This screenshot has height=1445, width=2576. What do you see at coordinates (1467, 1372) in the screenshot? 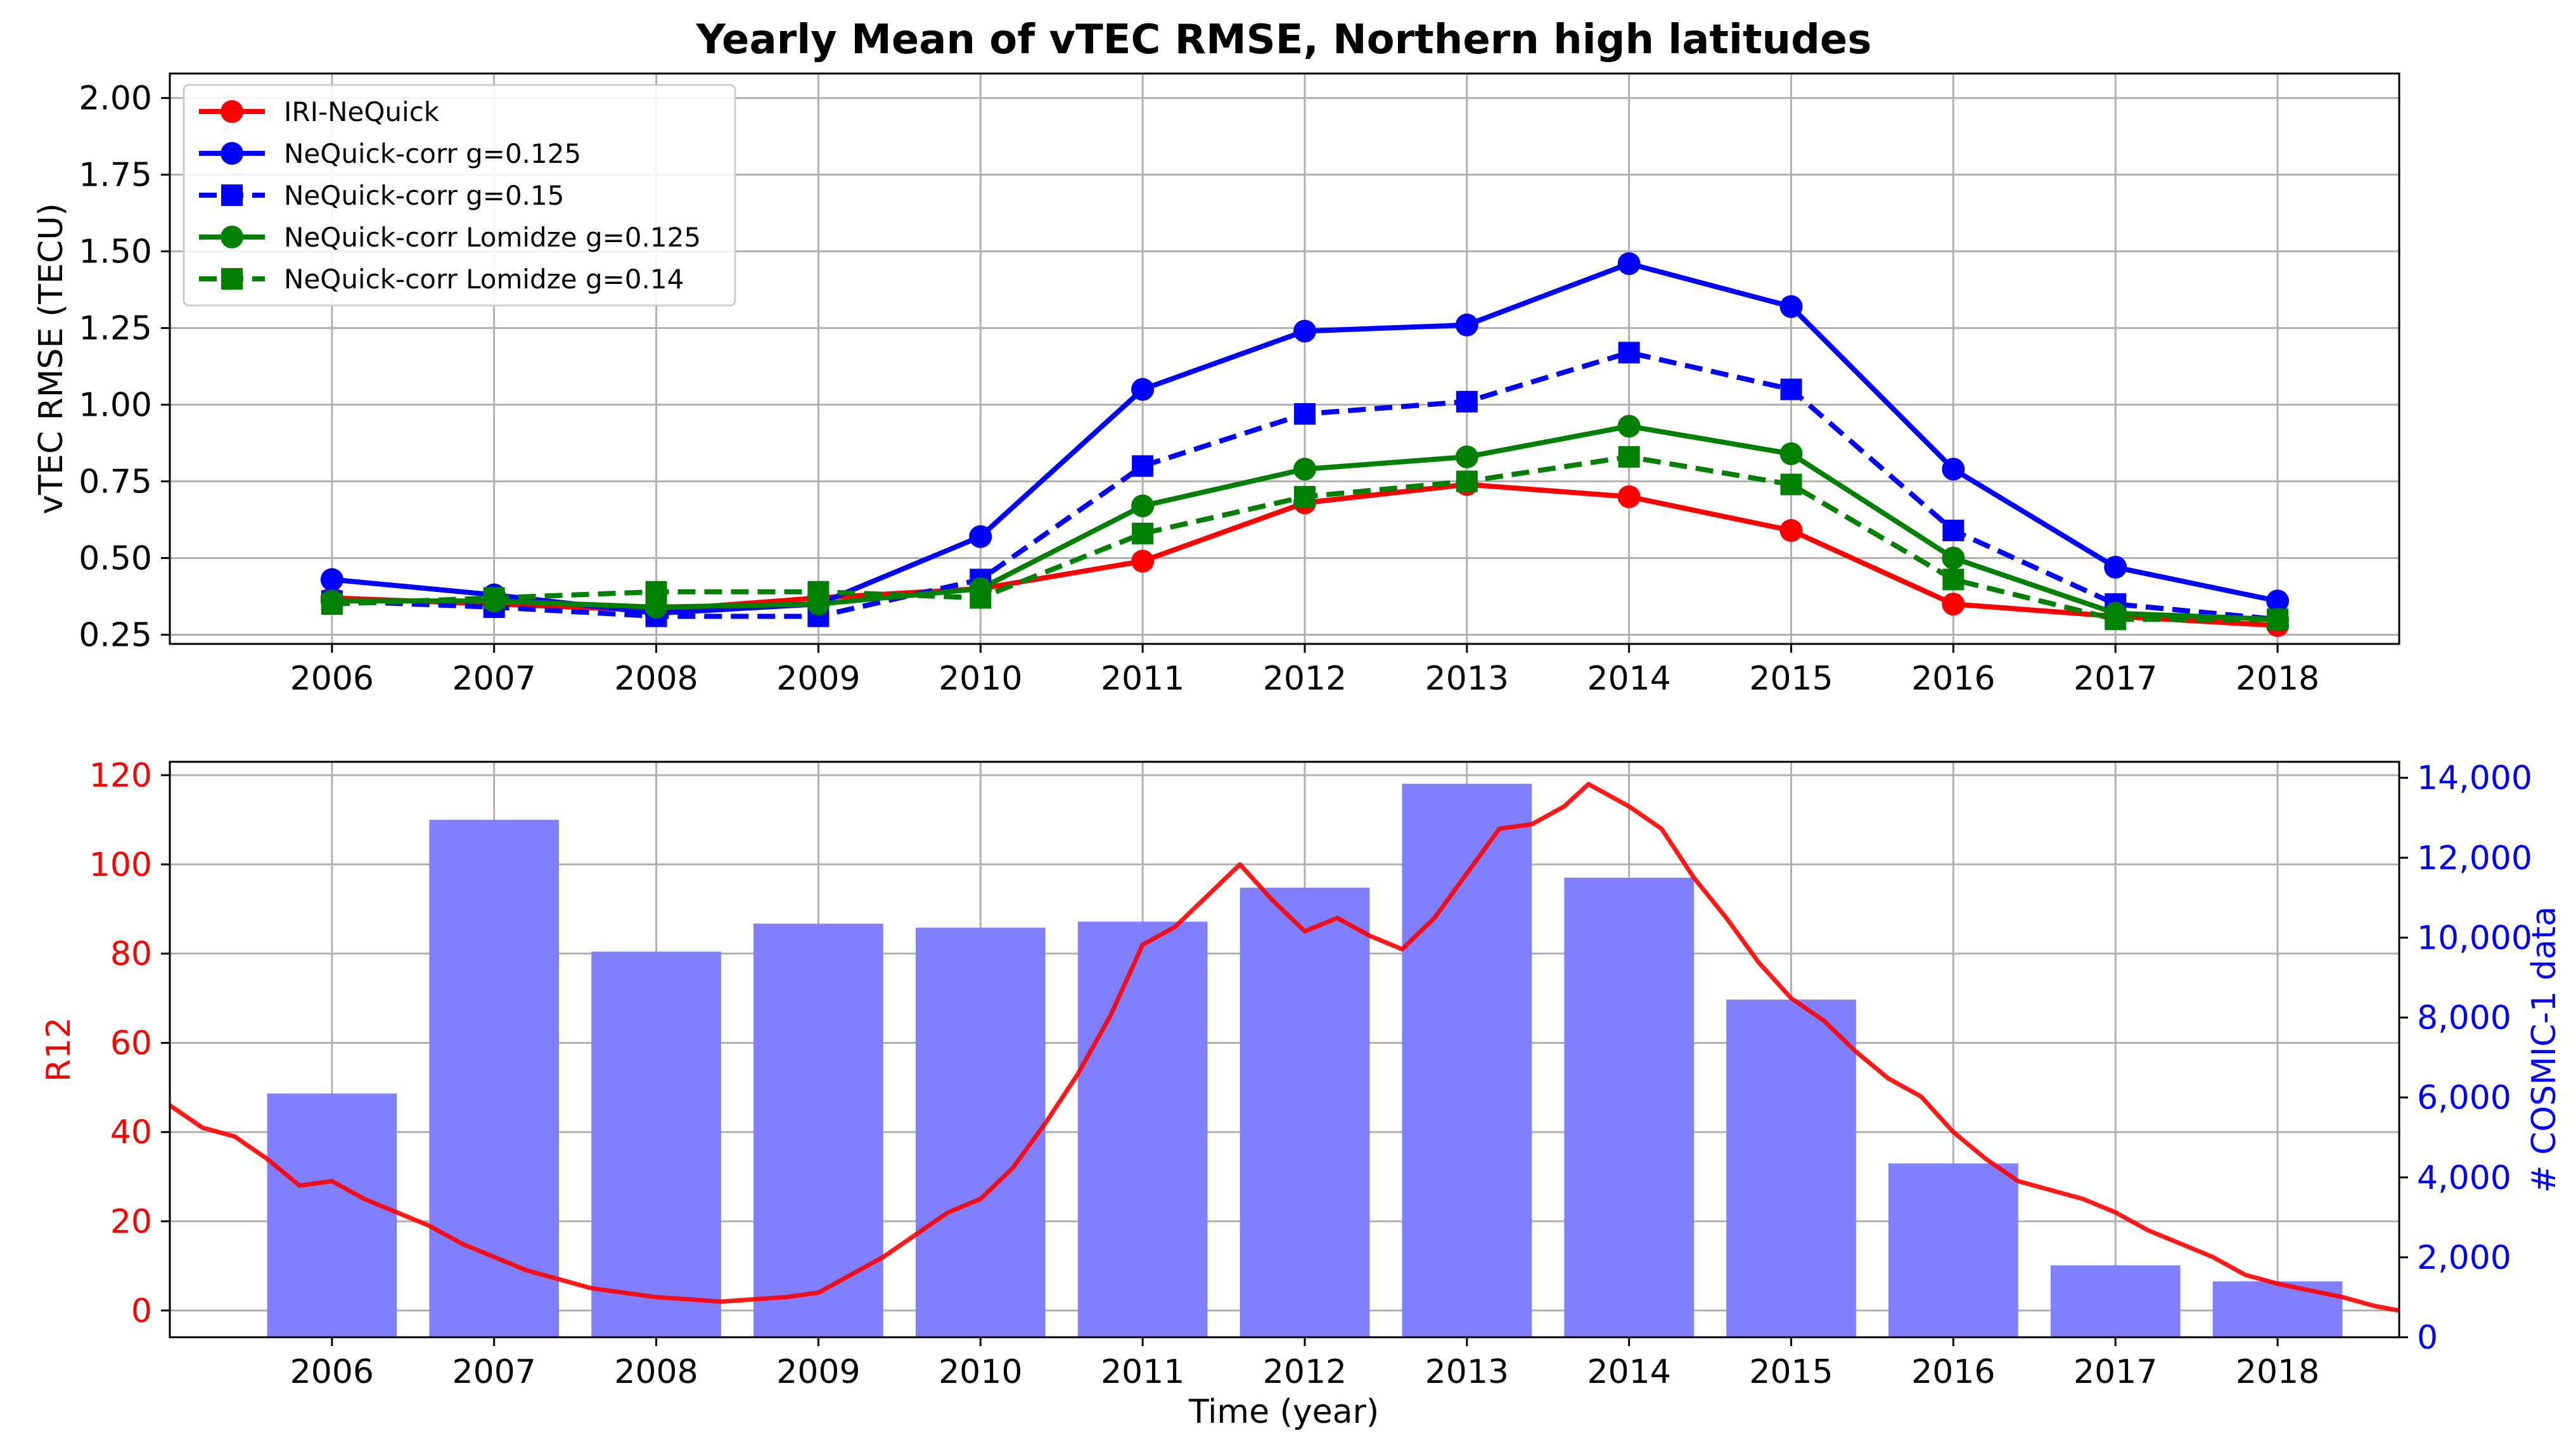
I see `bottom-xtick-label: 2013` at bounding box center [1467, 1372].